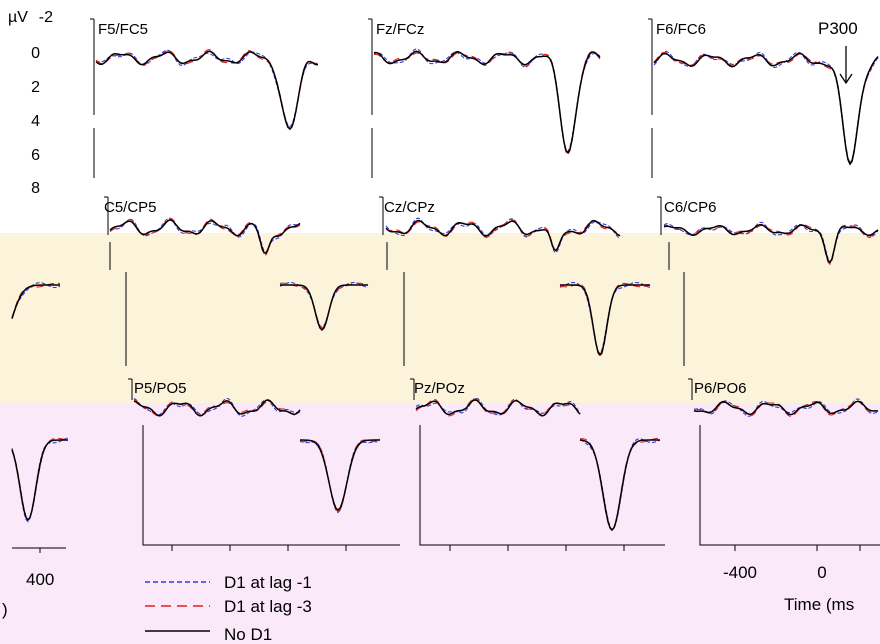 The height and width of the screenshot is (644, 880). I want to click on panel-label-f6: F6/FC6, so click(681, 29).